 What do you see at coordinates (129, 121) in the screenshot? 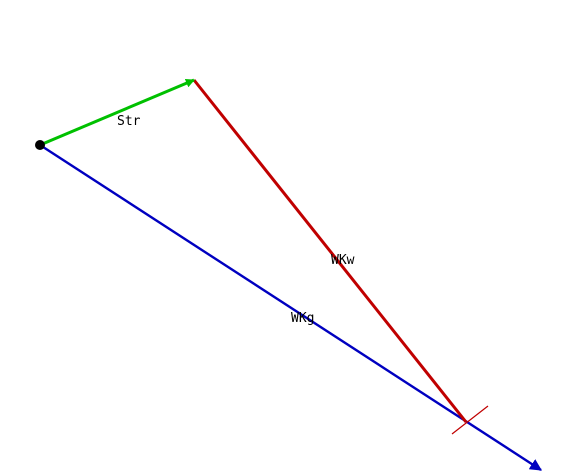
I see `str-label: Str` at bounding box center [129, 121].